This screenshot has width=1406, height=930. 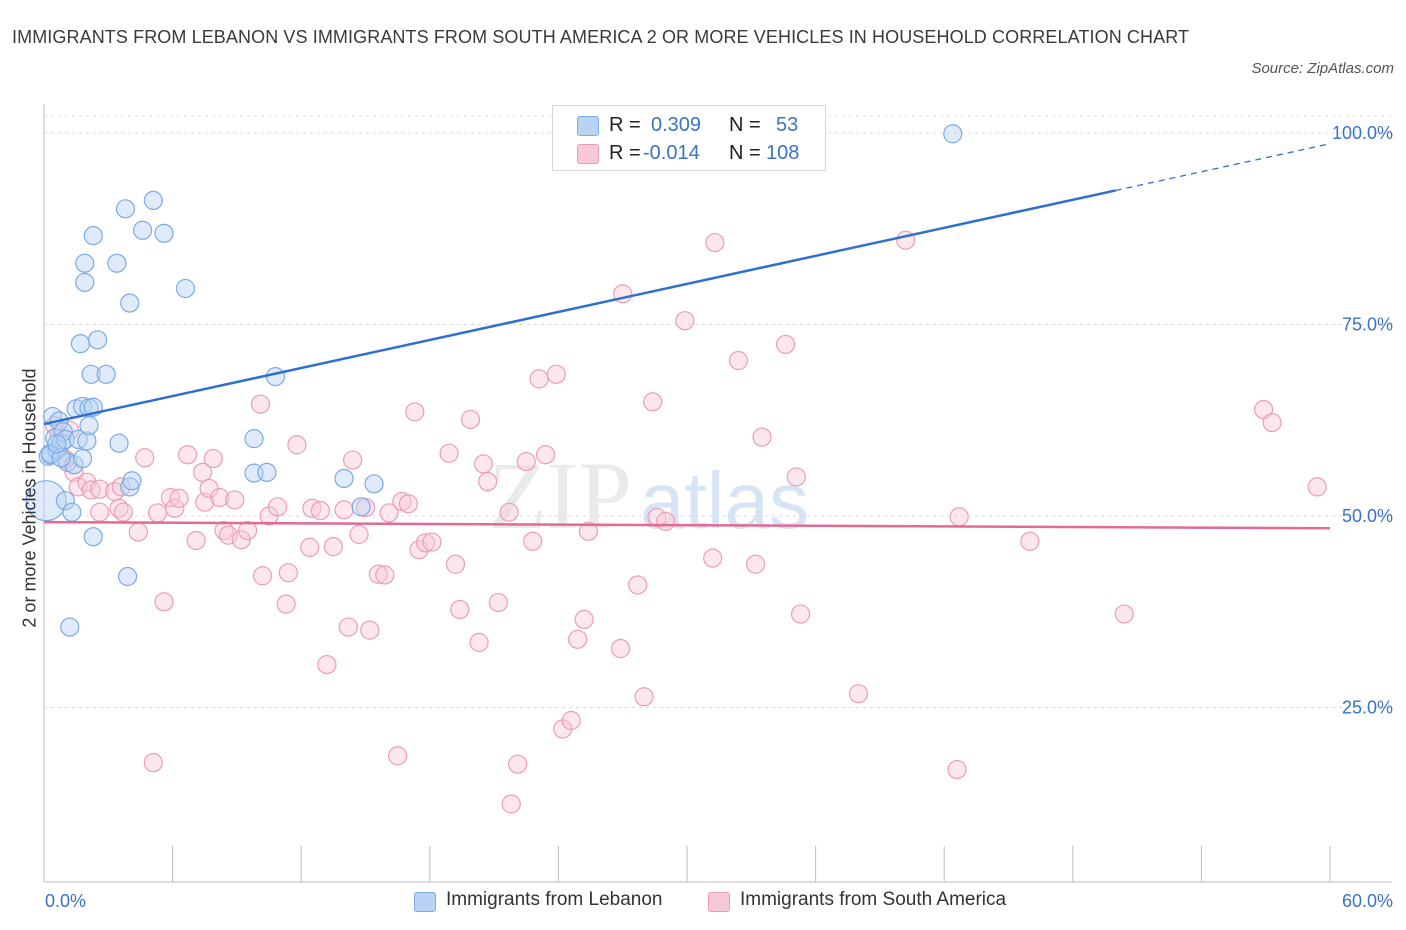 I want to click on r-value: 0.309, so click(x=676, y=125).